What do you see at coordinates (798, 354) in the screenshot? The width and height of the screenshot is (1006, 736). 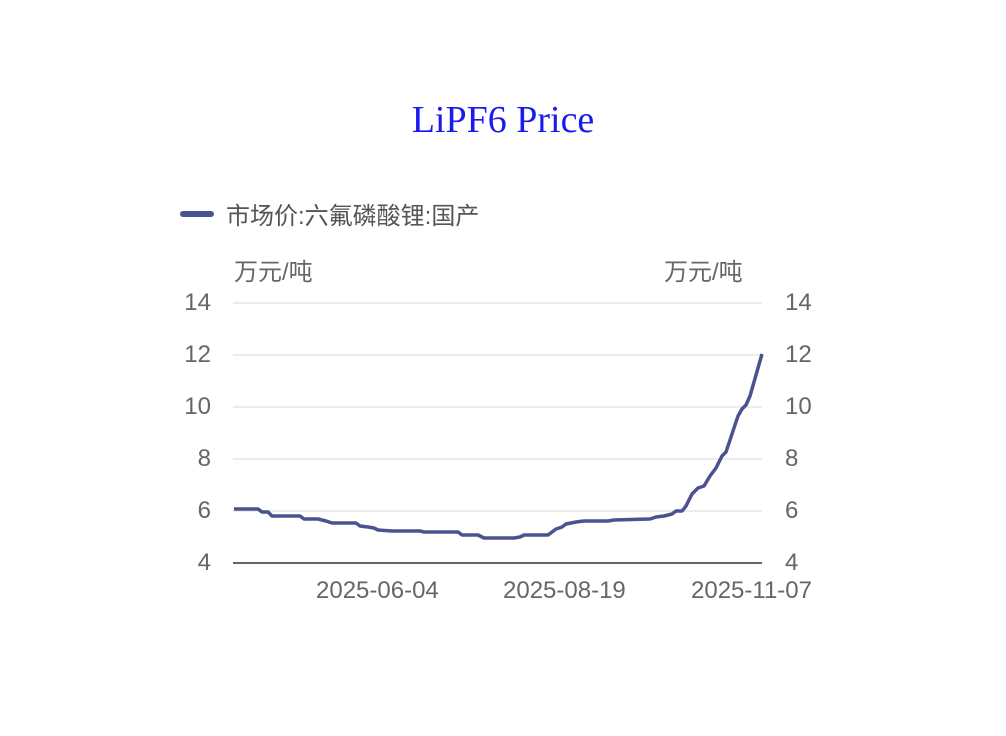 I see `y-tick-right: 12` at bounding box center [798, 354].